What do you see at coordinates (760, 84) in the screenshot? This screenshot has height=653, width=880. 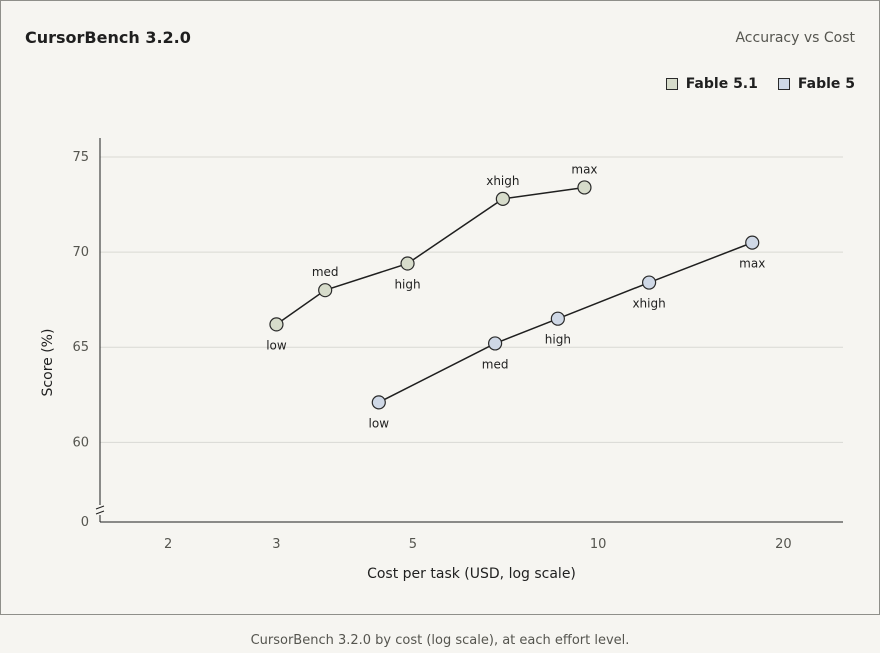 I see `legend: Fable 5.1 Fable 5` at bounding box center [760, 84].